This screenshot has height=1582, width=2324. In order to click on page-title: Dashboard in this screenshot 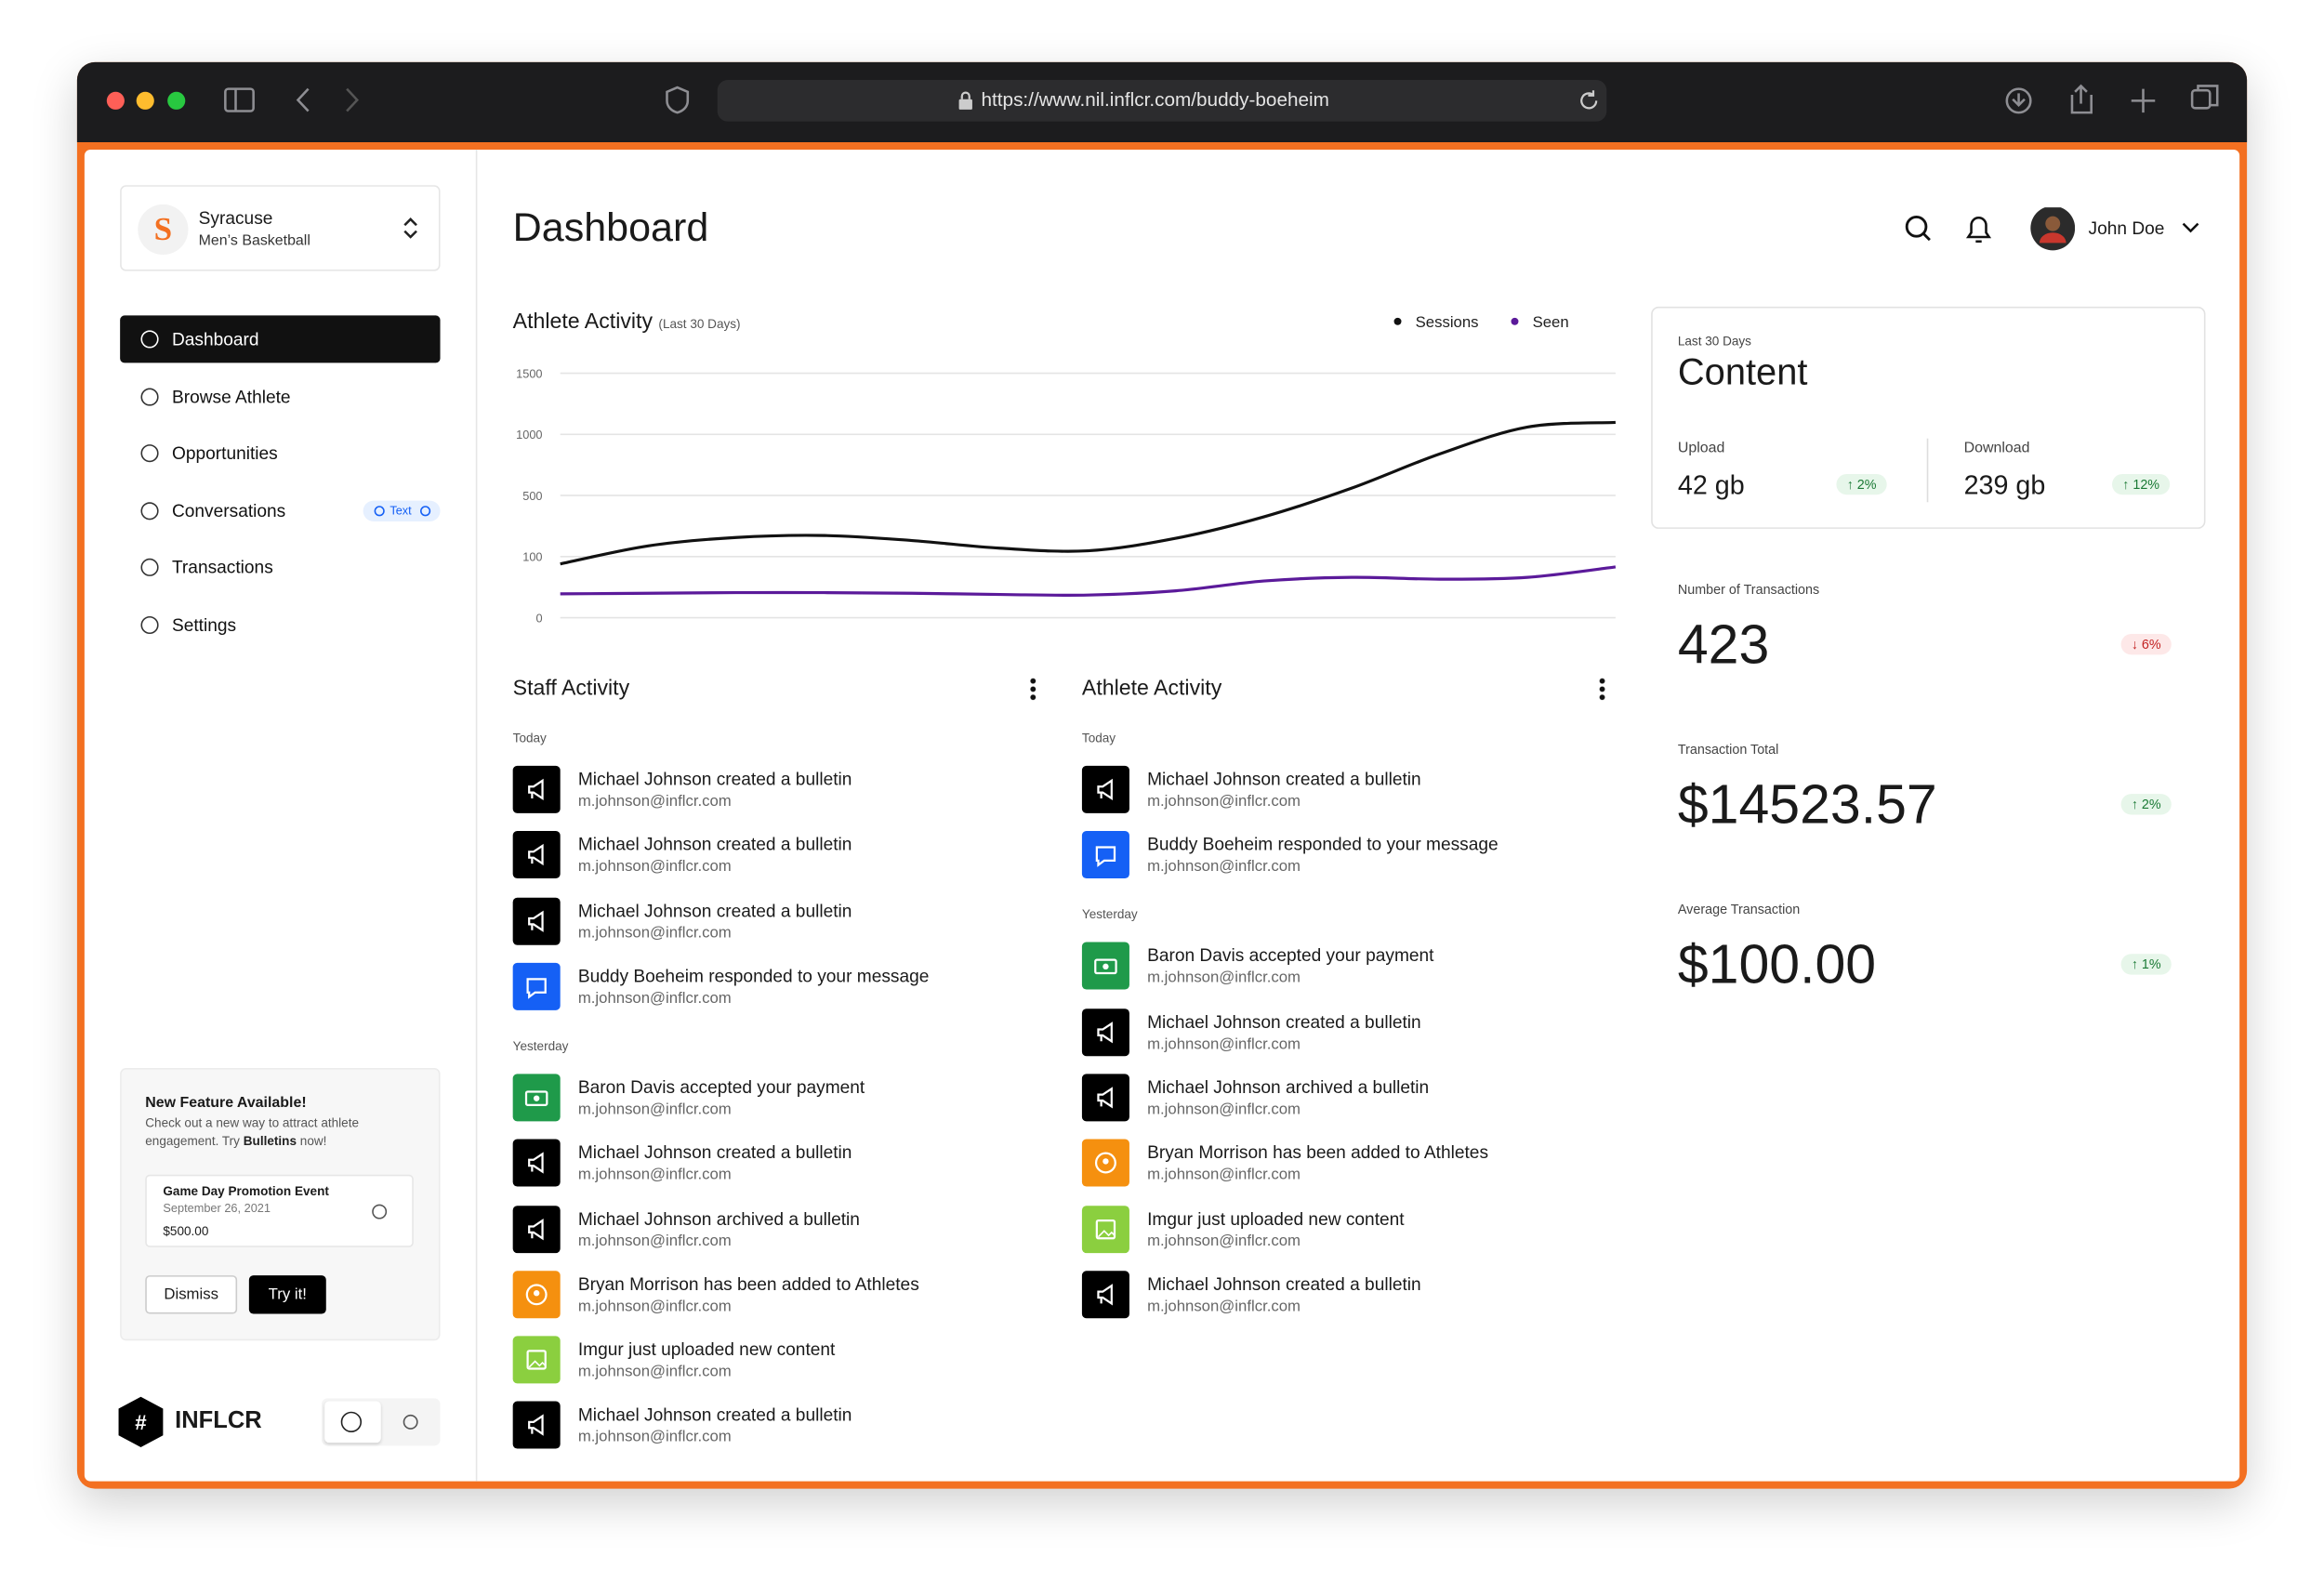, I will do `click(610, 227)`.